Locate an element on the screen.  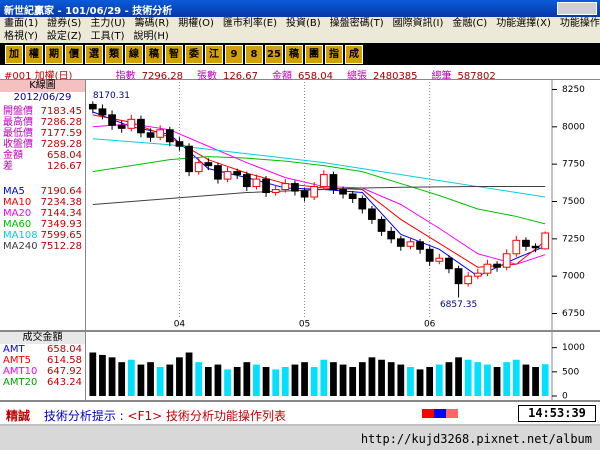
ma-label: MA60 is located at coordinates (17, 224).